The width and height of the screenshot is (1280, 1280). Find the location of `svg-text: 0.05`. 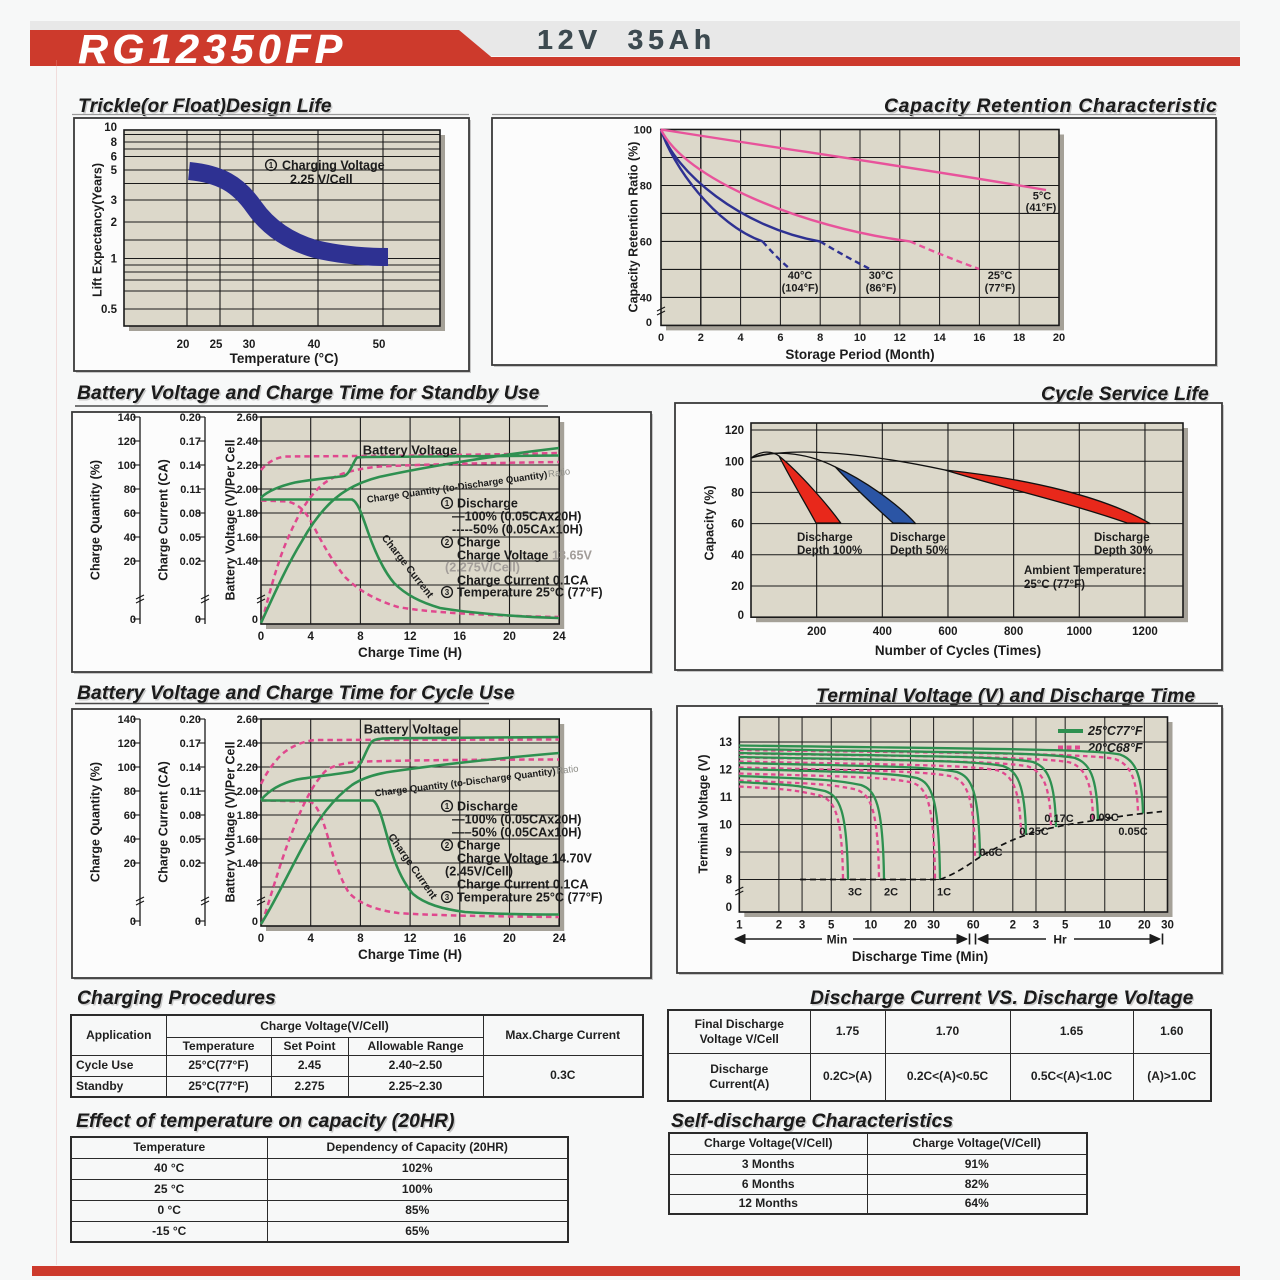

svg-text: 0.05 is located at coordinates (190, 538).